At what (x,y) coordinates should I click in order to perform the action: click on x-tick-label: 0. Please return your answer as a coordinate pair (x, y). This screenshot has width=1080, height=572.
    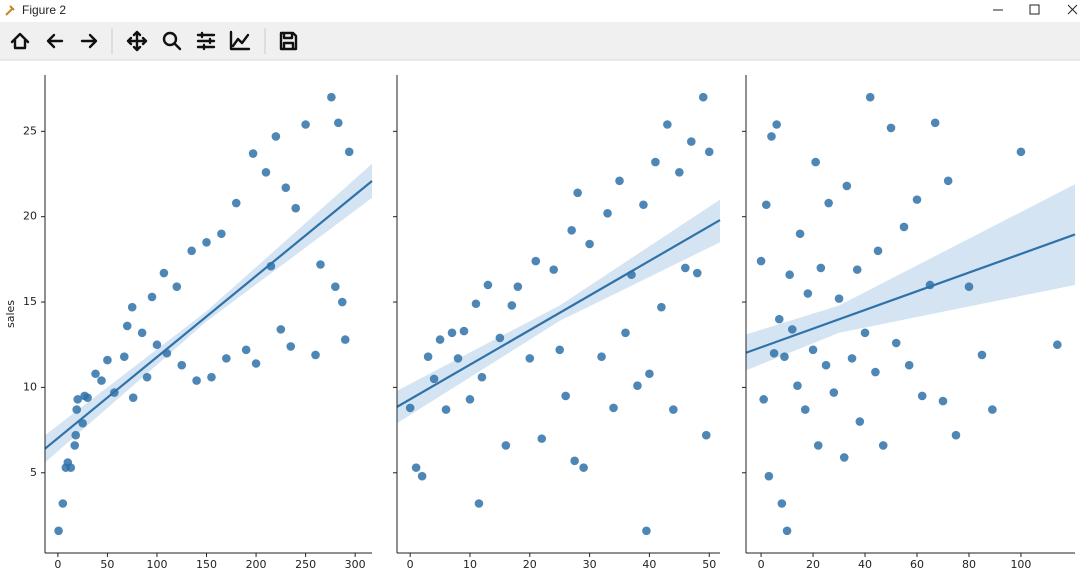
    Looking at the image, I should click on (57, 564).